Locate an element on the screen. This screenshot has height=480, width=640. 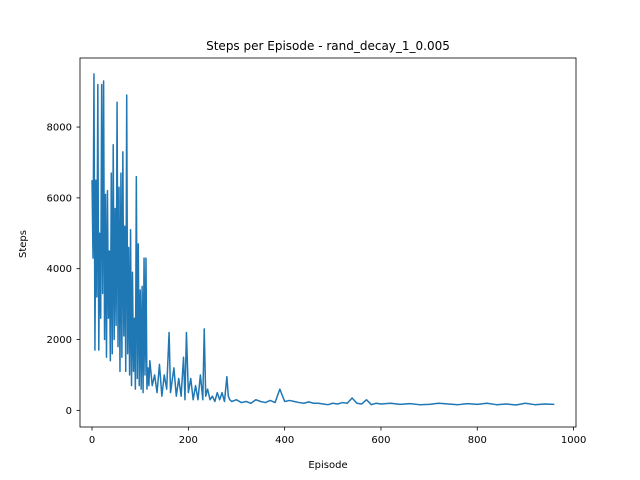
x-axis-label: Episode is located at coordinates (327, 465).